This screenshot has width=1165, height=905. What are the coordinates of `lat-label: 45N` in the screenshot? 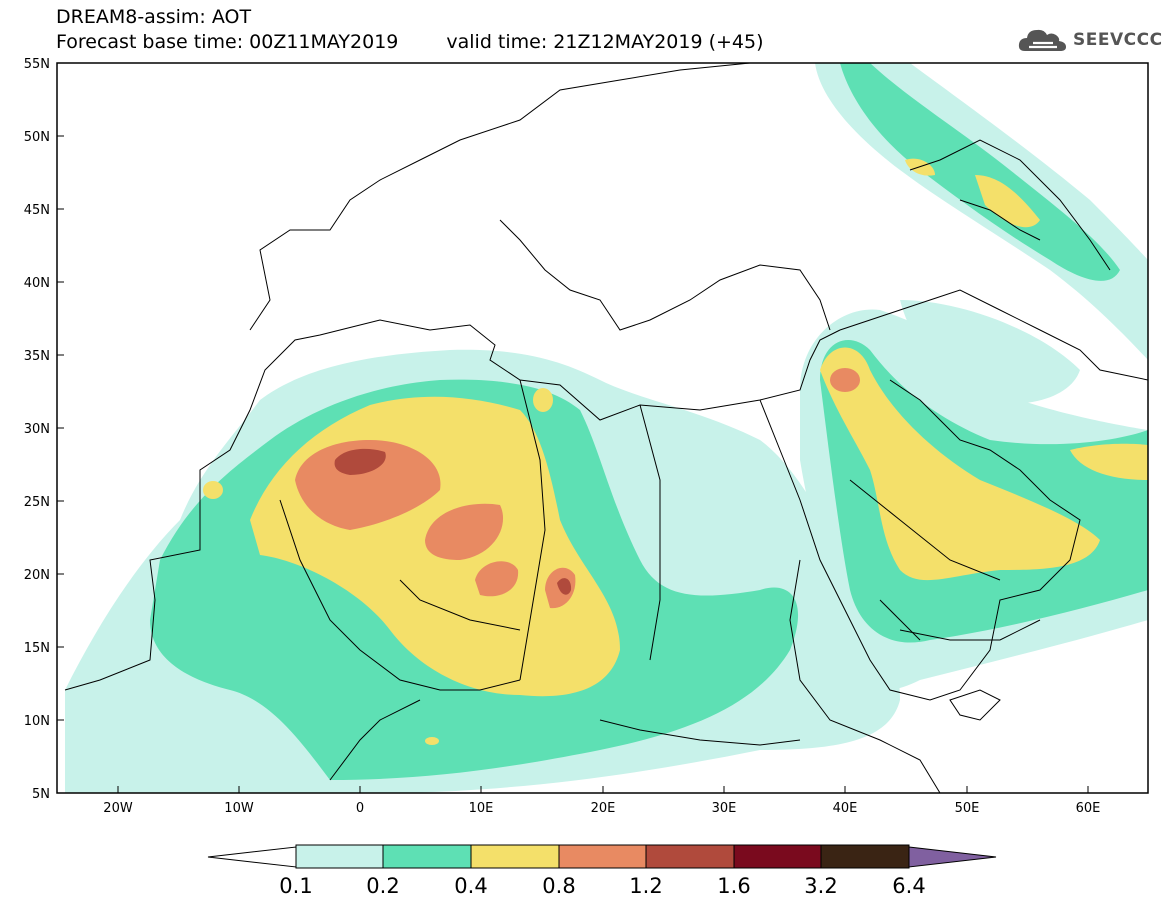 It's located at (37, 210).